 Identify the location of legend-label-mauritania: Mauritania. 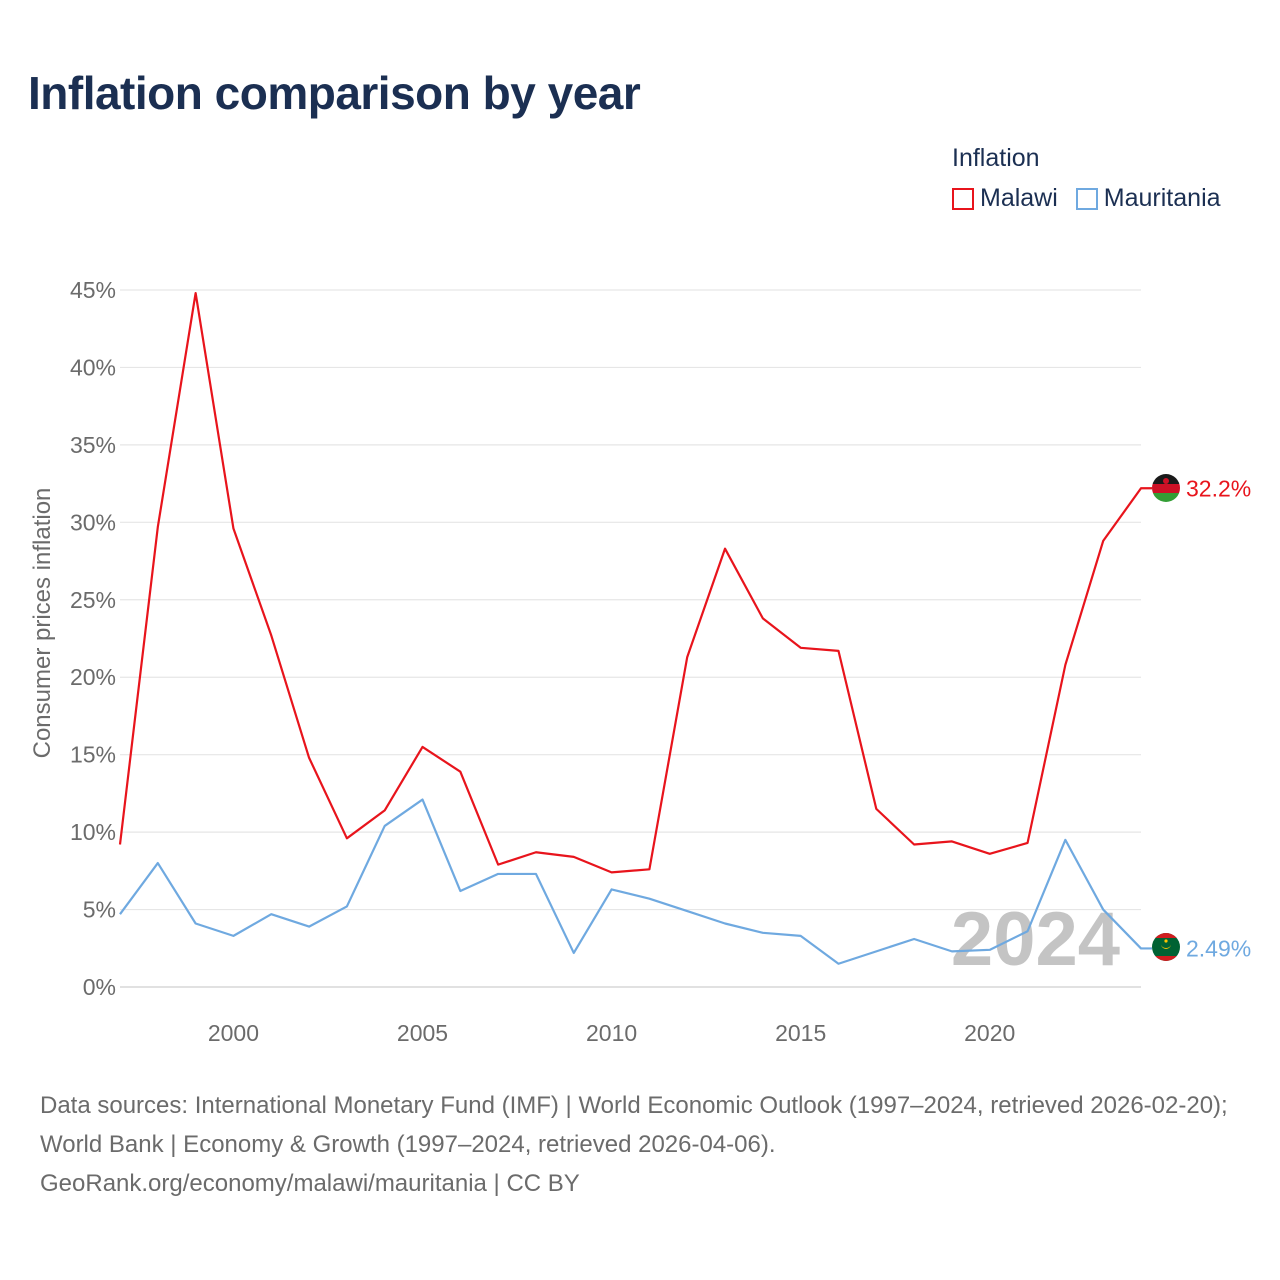
(1162, 198).